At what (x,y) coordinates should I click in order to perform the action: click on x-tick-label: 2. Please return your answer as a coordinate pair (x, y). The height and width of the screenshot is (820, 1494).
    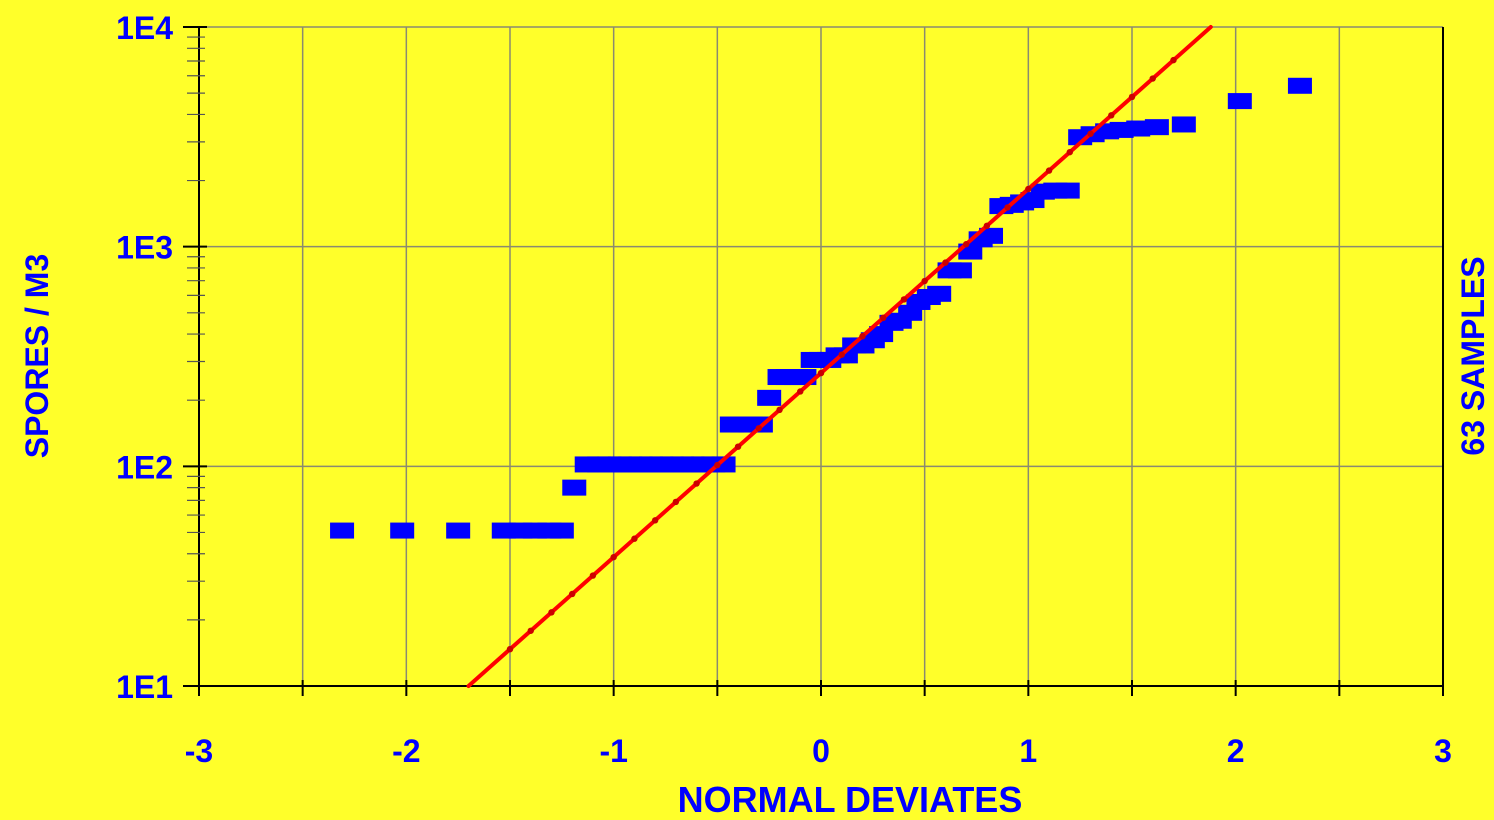
    Looking at the image, I should click on (1236, 751).